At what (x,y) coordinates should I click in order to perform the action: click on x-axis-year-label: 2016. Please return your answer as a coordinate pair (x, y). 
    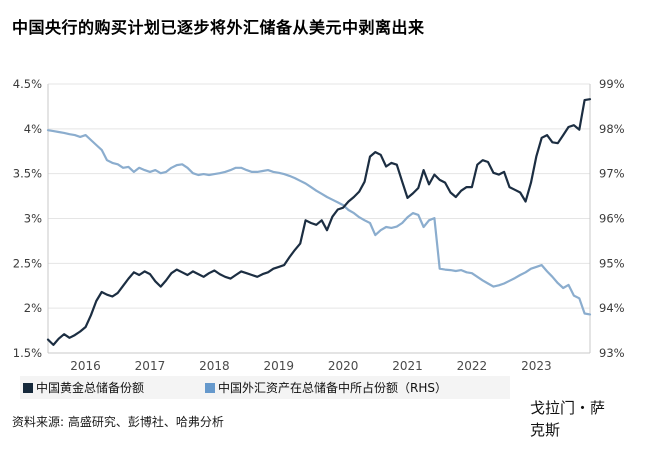
    Looking at the image, I should click on (85, 366).